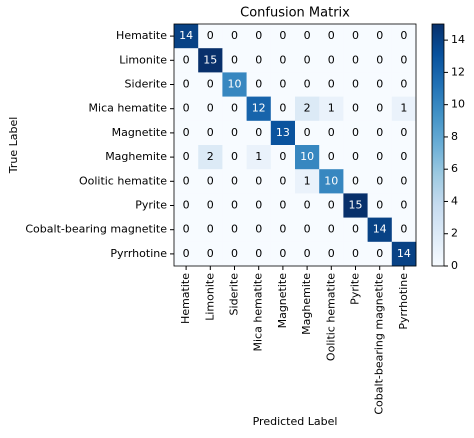 The image size is (474, 438). What do you see at coordinates (259, 108) in the screenshot?
I see `cell-label: 12` at bounding box center [259, 108].